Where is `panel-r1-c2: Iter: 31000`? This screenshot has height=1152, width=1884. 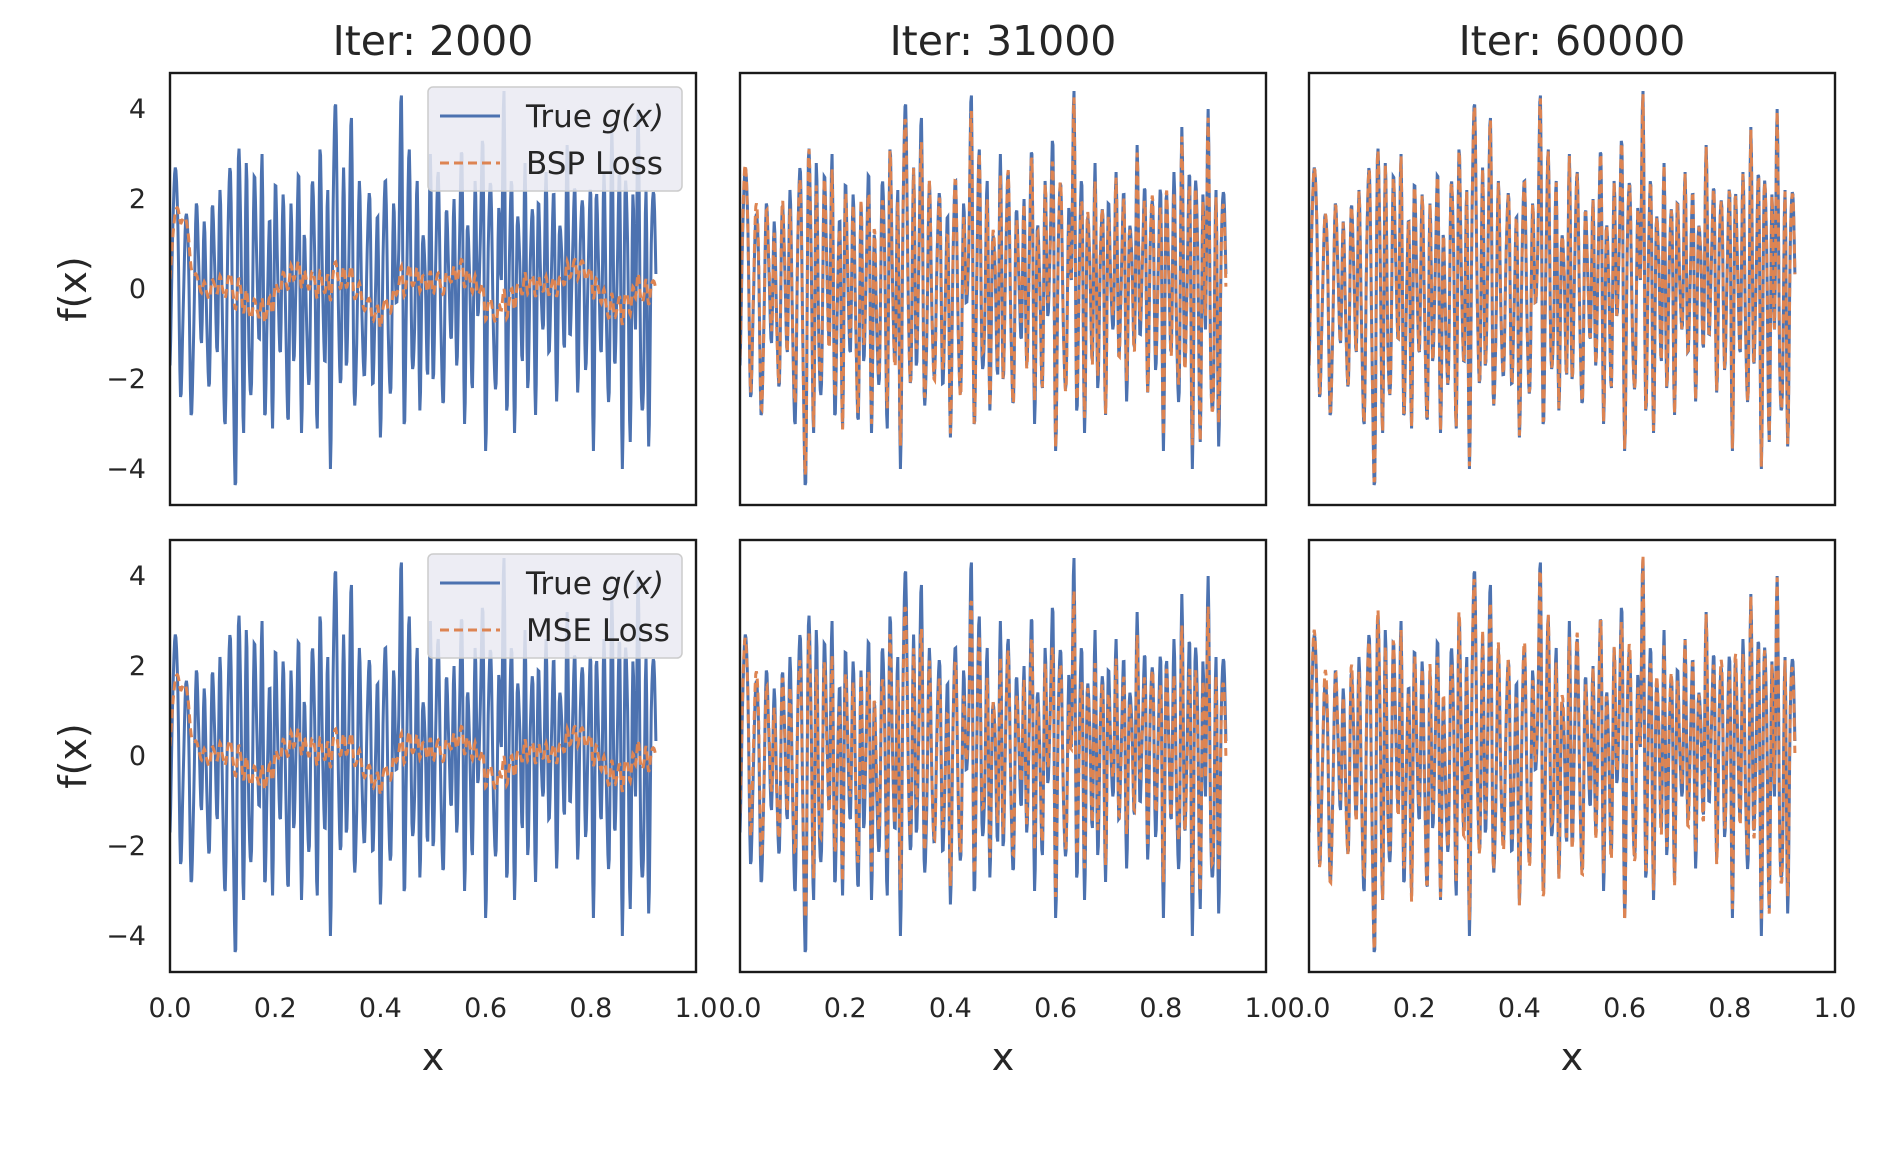
panel-r1-c2: Iter: 31000 is located at coordinates (1003, 262).